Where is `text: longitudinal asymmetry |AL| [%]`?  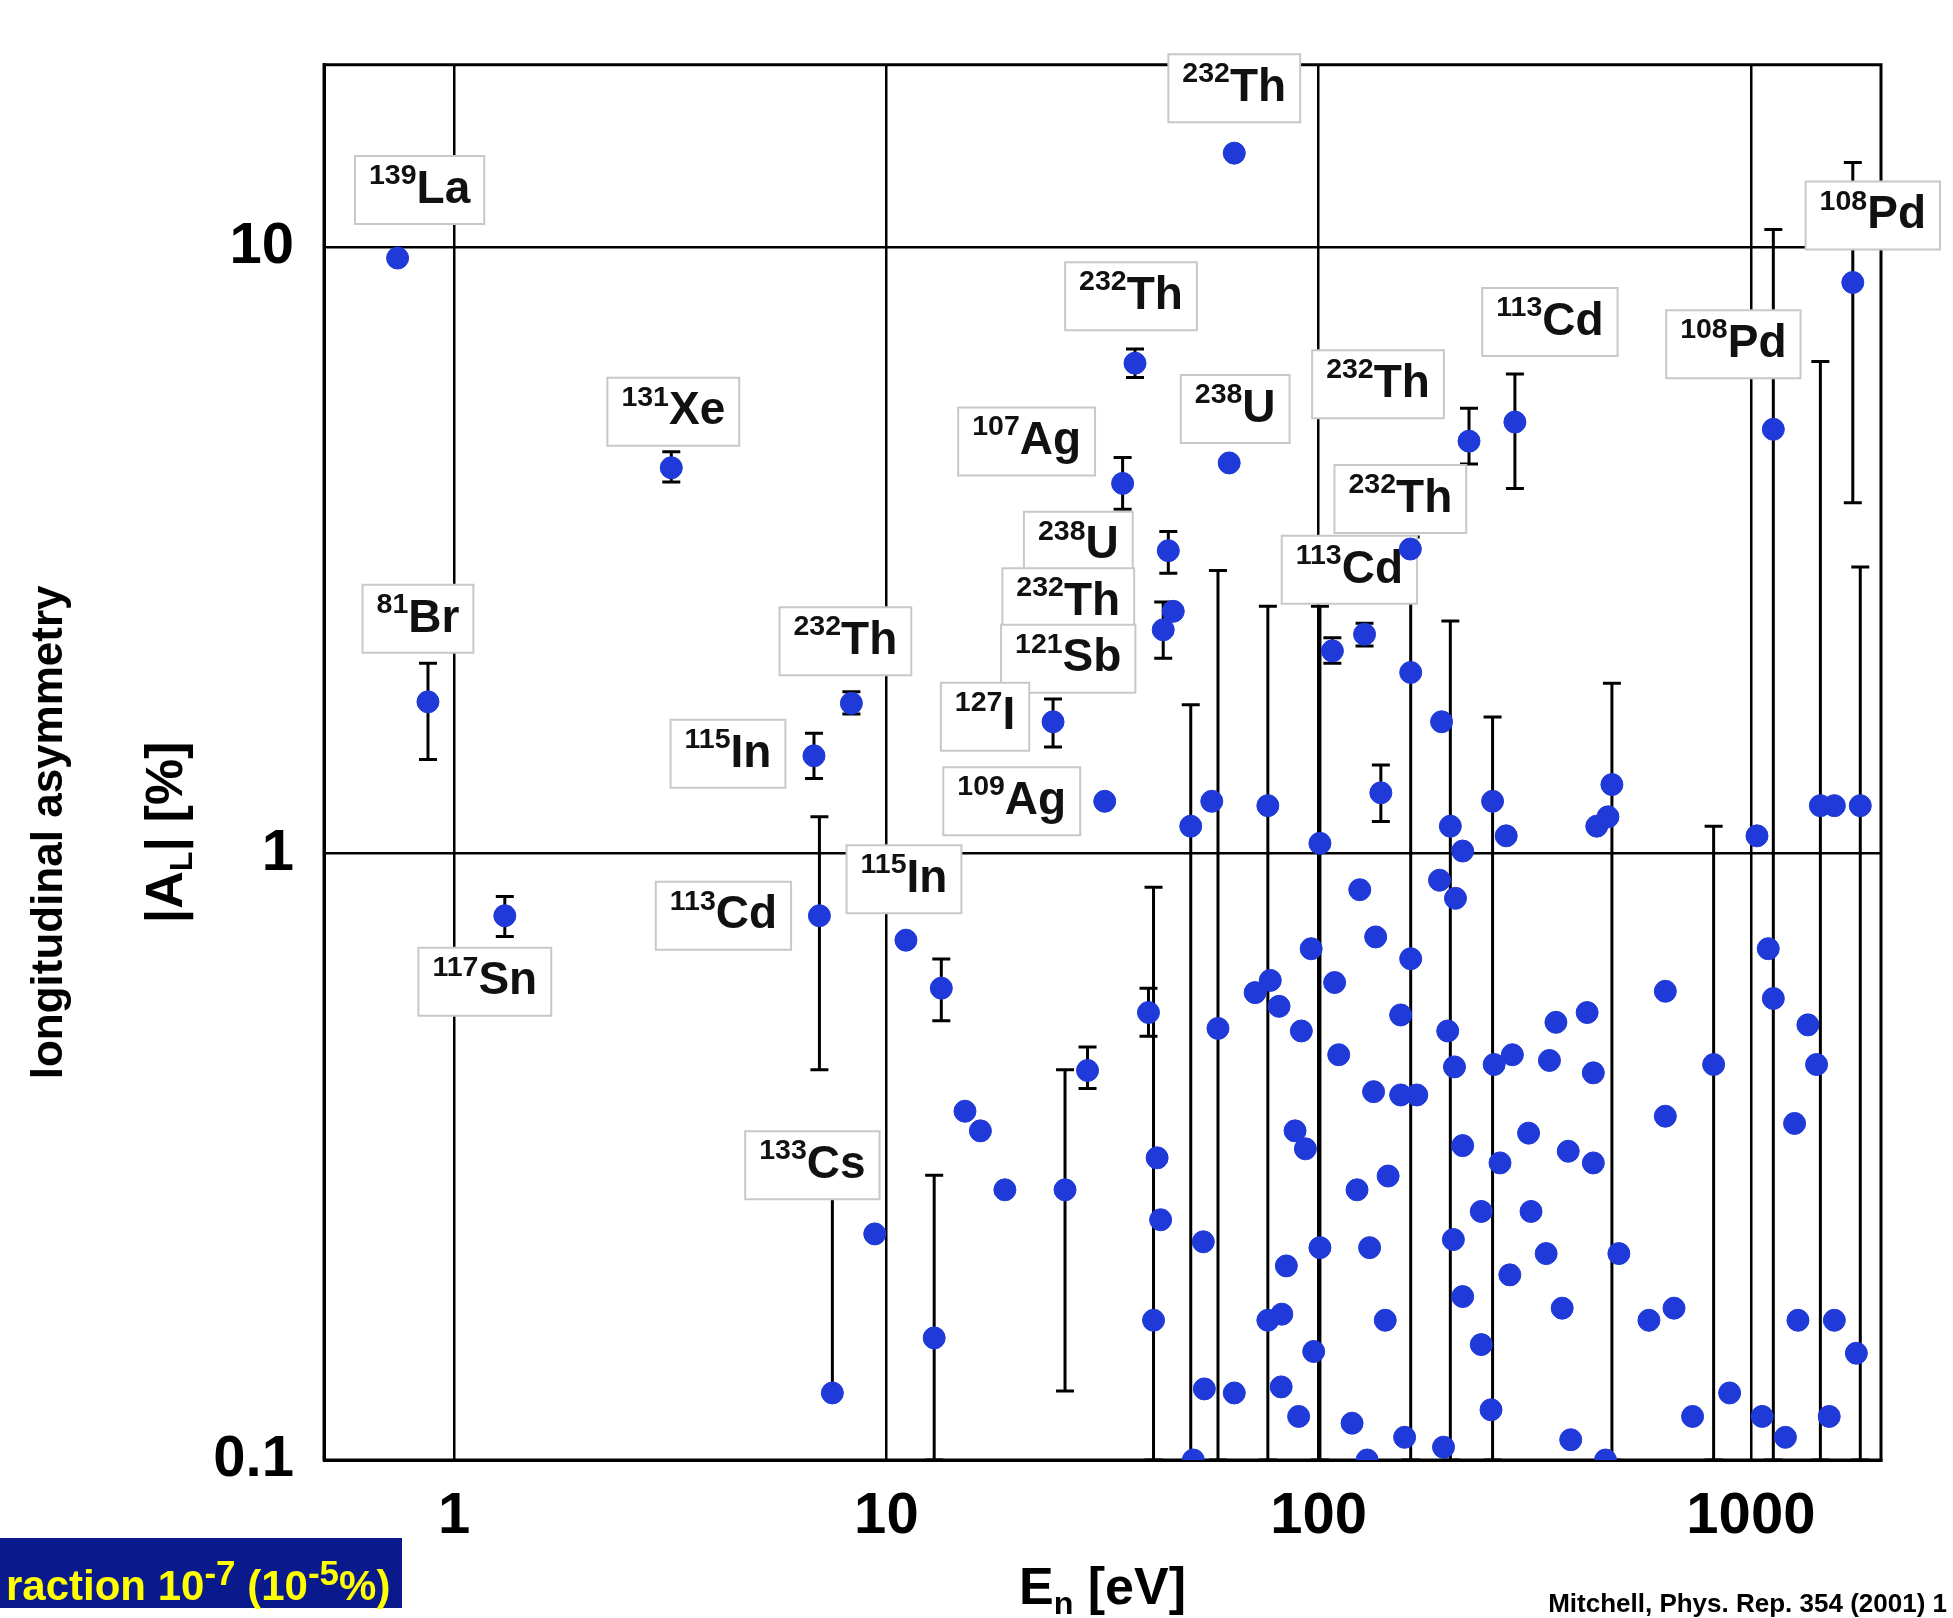
text: longitudinal asymmetry |AL| [%] is located at coordinates (111, 832).